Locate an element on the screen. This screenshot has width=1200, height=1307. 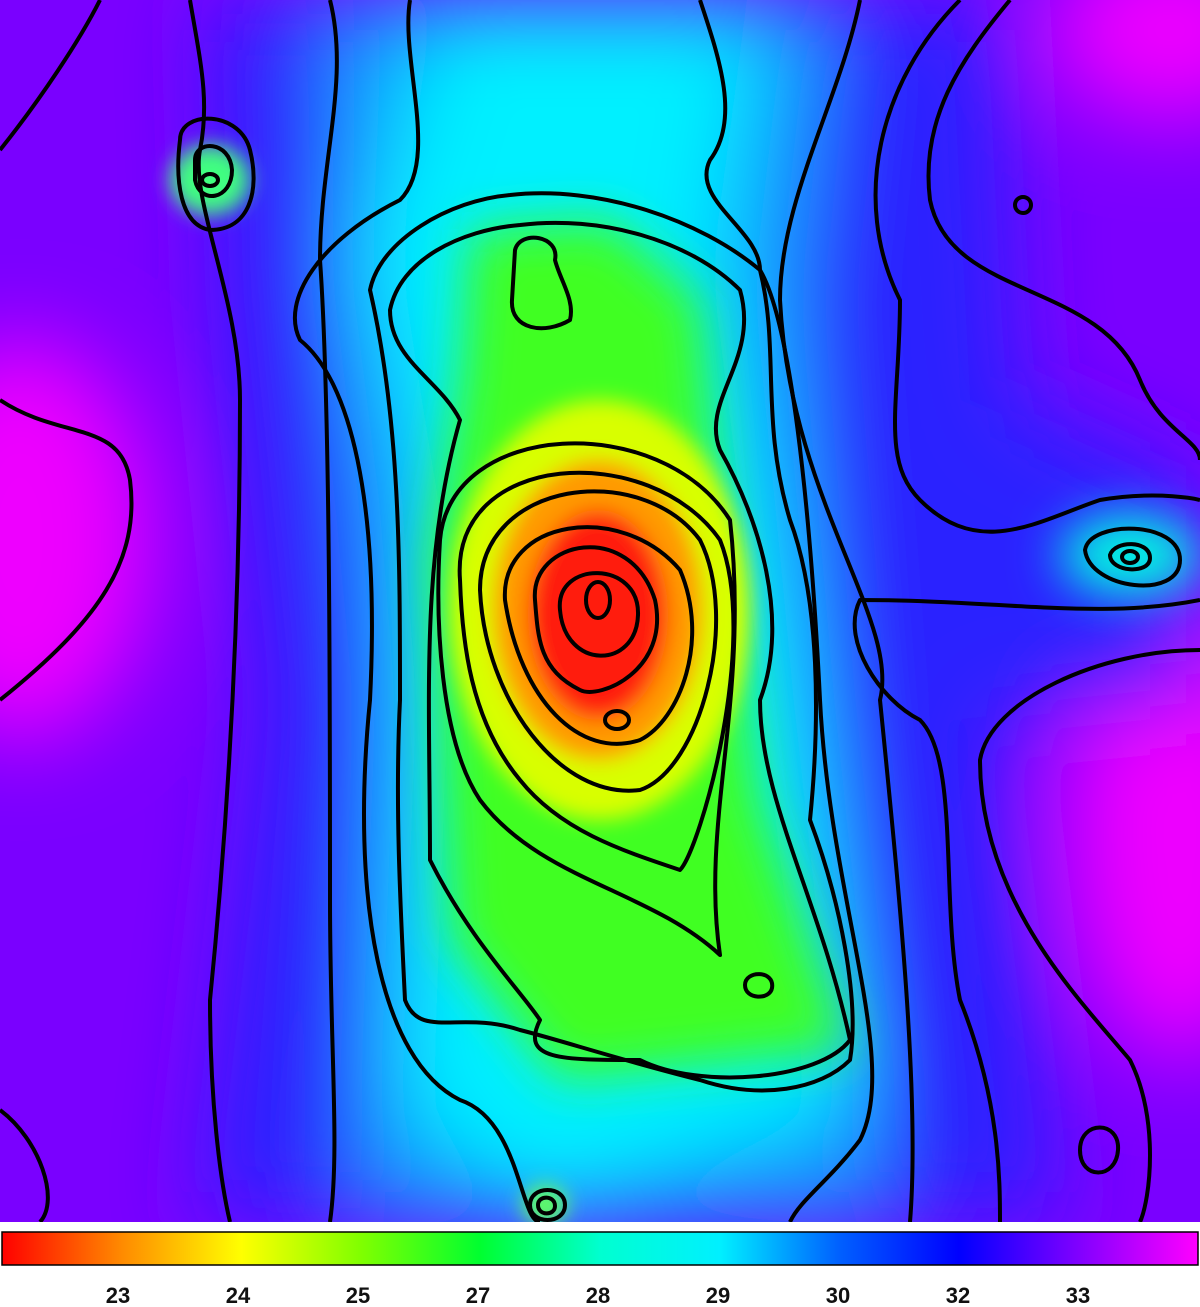
colorbar-tick-label: 24 is located at coordinates (238, 1295).